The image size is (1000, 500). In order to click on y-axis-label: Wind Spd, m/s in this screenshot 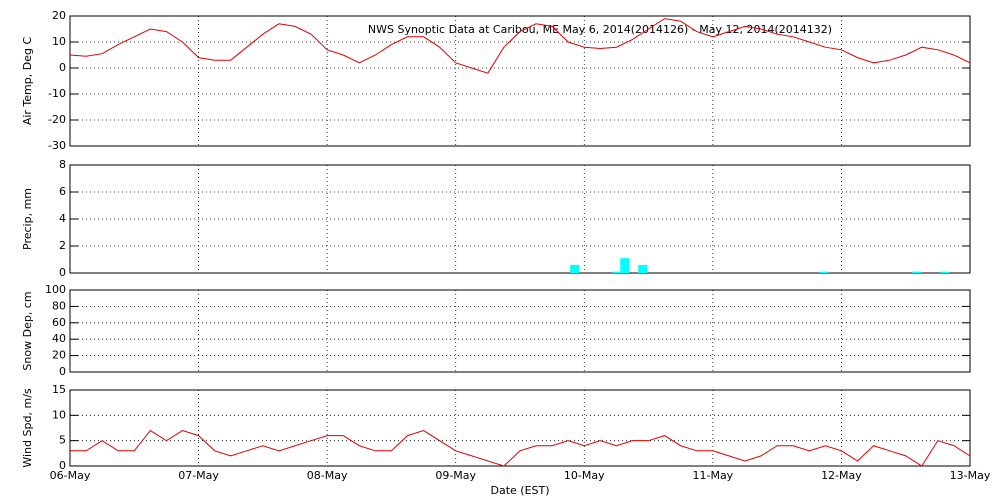, I will do `click(27, 428)`.